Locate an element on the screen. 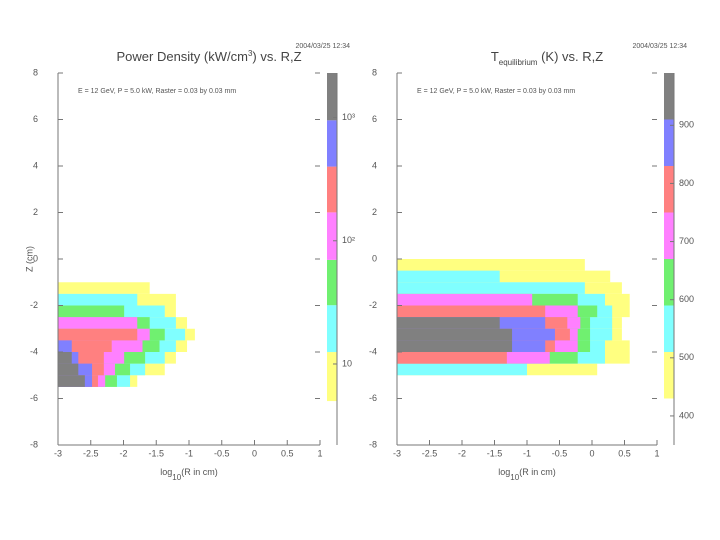 The image size is (720, 540). colorbar-tick-label: 10² is located at coordinates (348, 240).